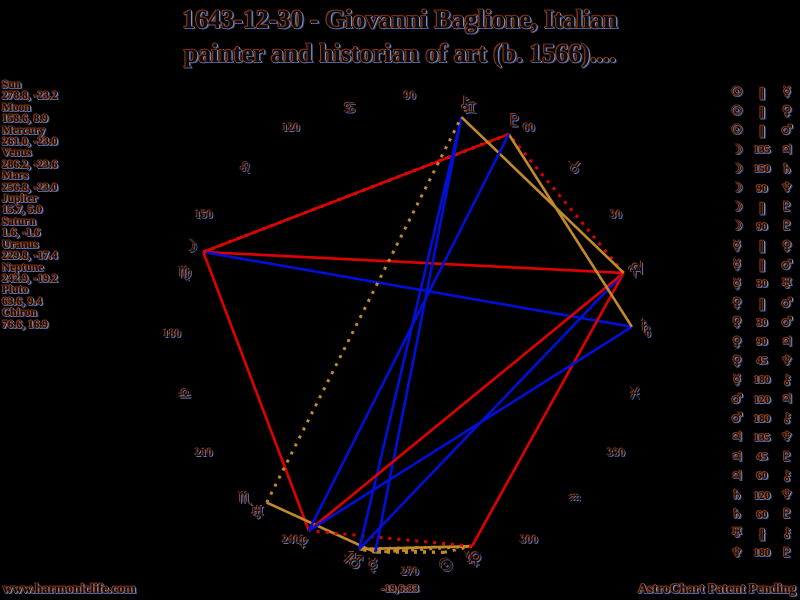 The image size is (800, 600). What do you see at coordinates (356, 193) in the screenshot?
I see `aspect-line-moon-90-pluto` at bounding box center [356, 193].